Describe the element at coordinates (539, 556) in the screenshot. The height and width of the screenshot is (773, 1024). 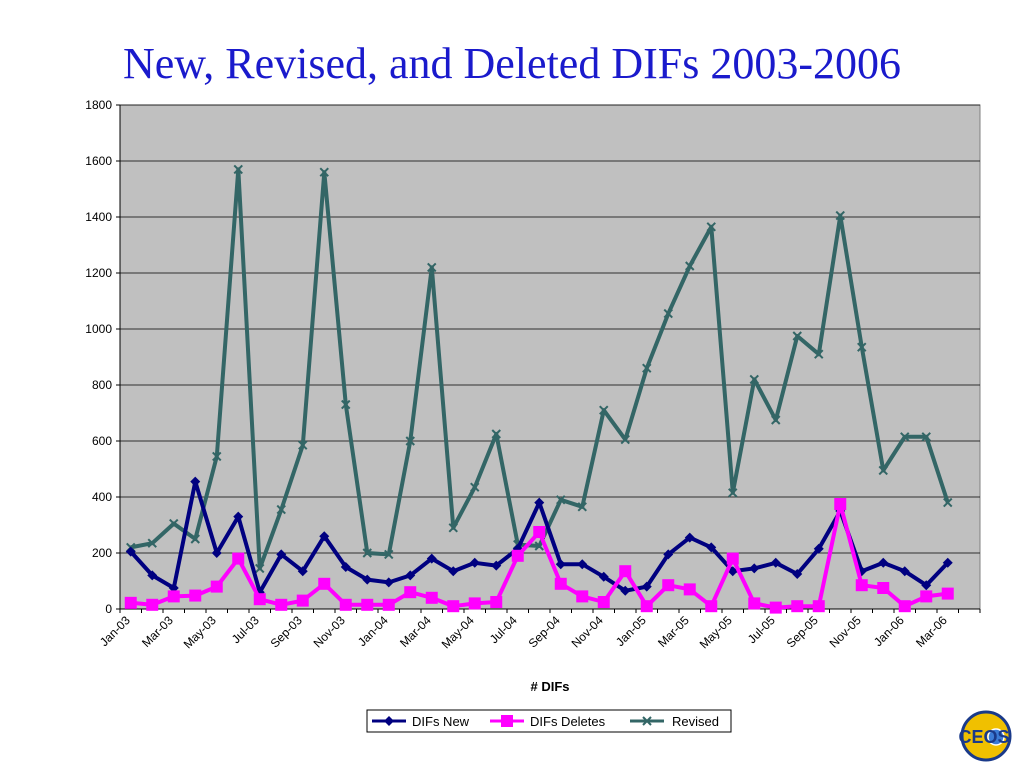
I see `series-difs-deletes` at that location.